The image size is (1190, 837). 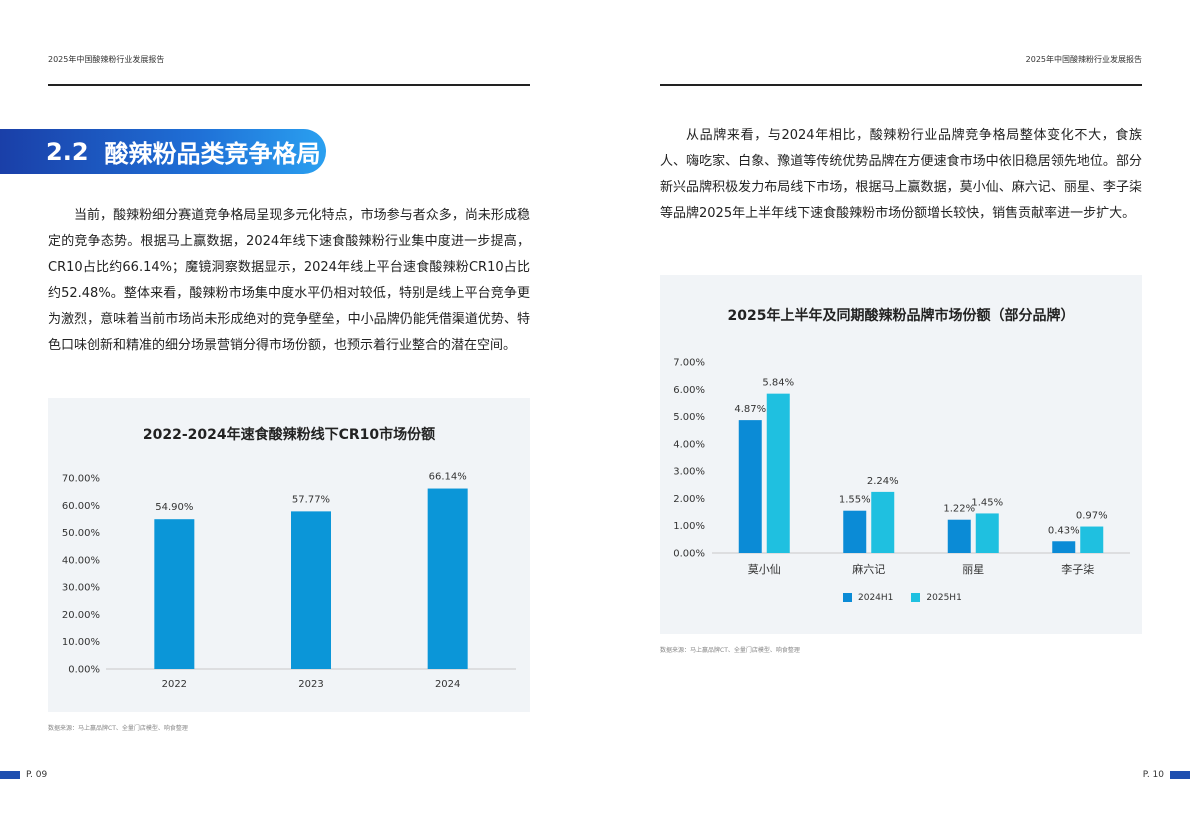 What do you see at coordinates (10, 775) in the screenshot?
I see `page-bar-left` at bounding box center [10, 775].